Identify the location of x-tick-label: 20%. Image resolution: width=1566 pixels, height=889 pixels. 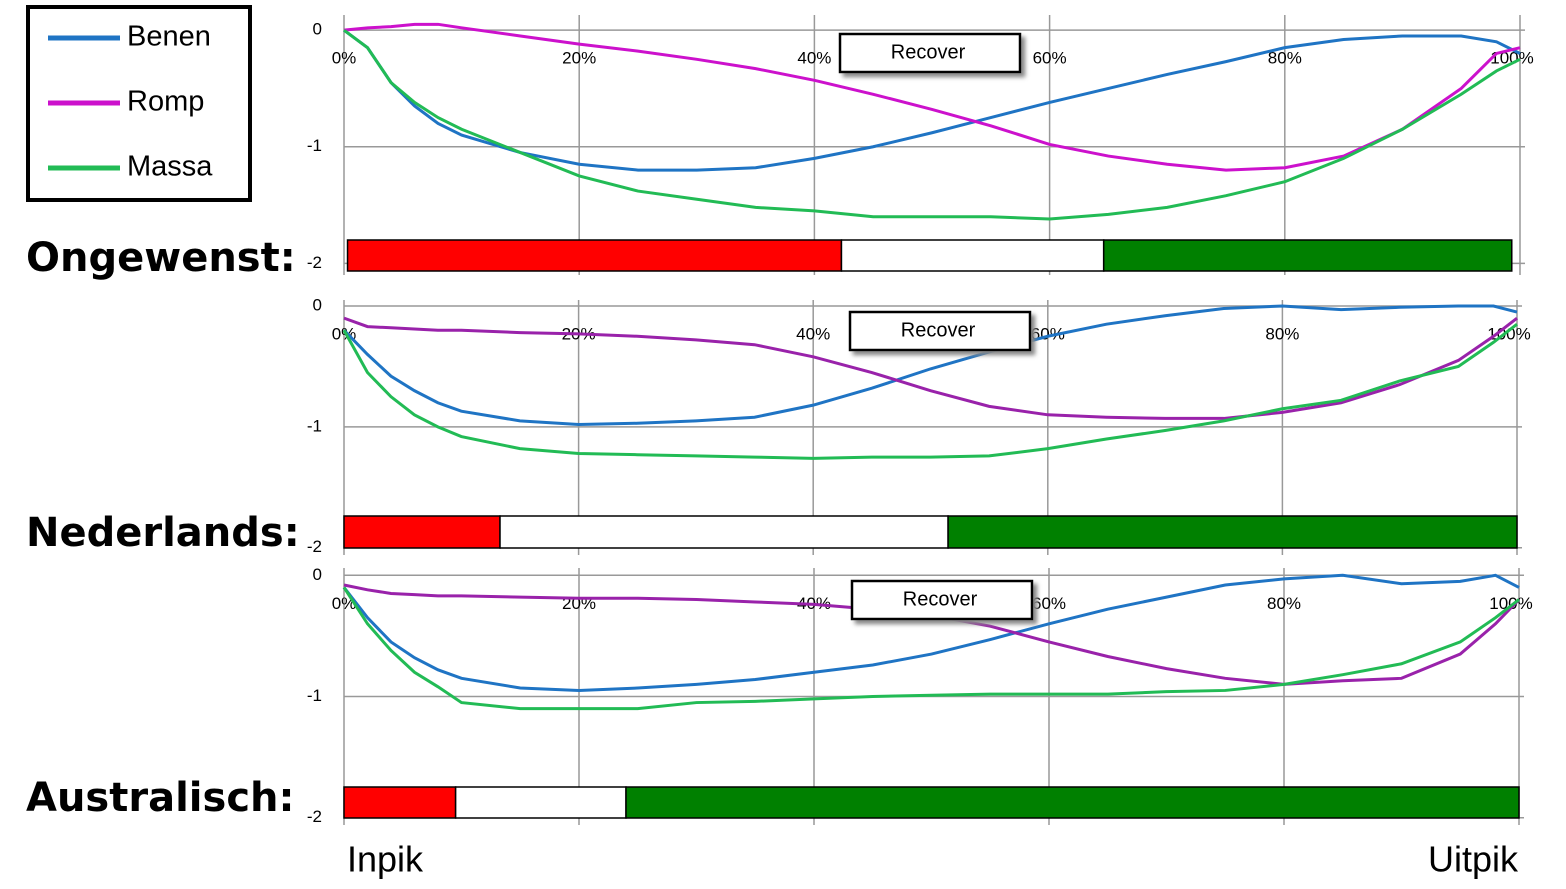
(579, 58).